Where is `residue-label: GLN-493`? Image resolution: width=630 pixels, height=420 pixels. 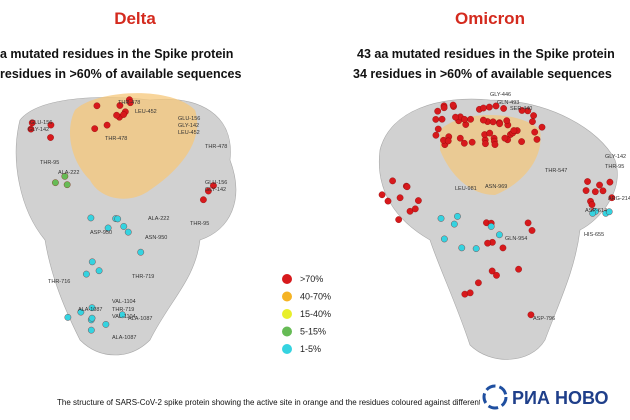 residue-label: GLN-493 is located at coordinates (508, 103).